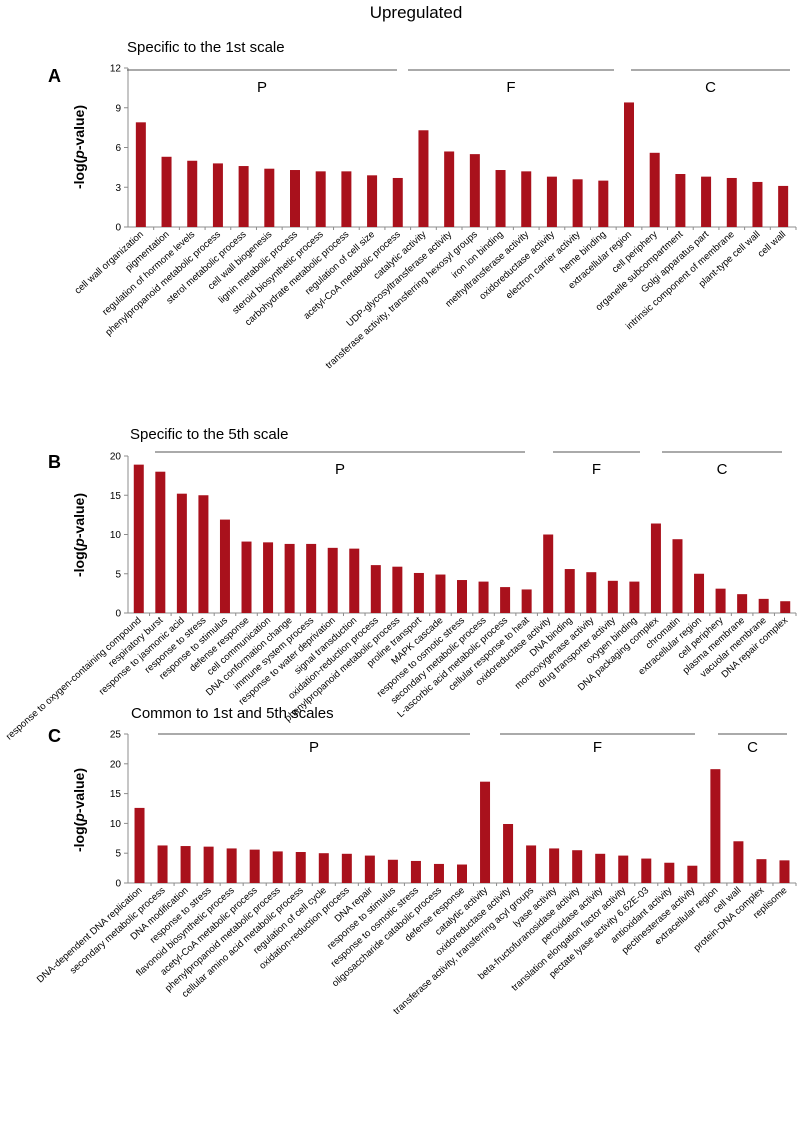 This screenshot has width=800, height=1123. I want to click on panel-subtitle: Specific to the 1st scale, so click(206, 47).